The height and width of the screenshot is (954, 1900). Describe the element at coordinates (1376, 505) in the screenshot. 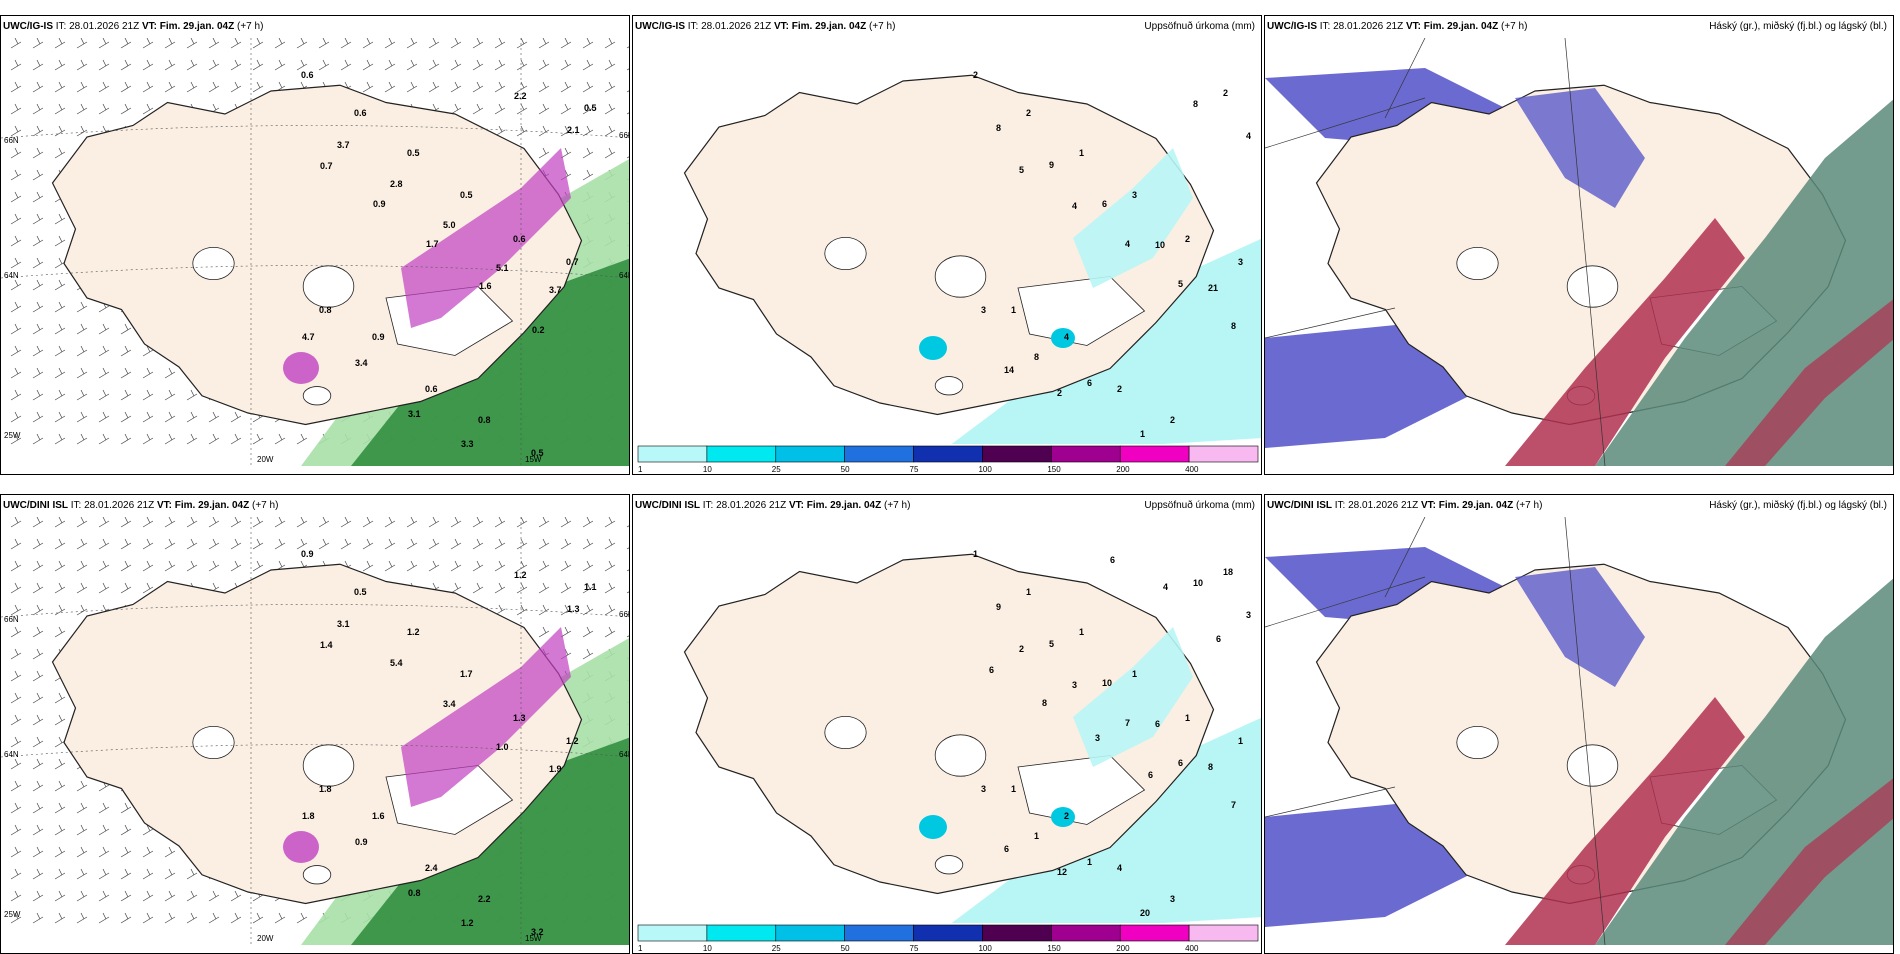

I see `init-time: IT: 28.01.2026 21Z` at that location.